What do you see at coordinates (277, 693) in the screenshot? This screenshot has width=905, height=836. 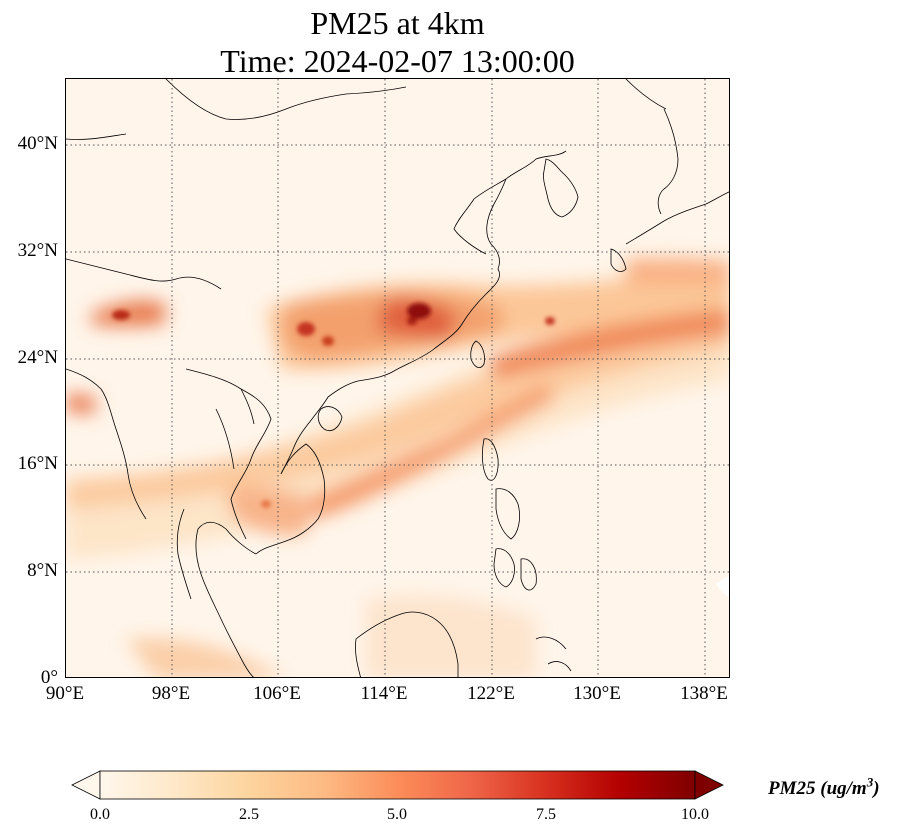 I see `lon-tick-106E: 106°E` at bounding box center [277, 693].